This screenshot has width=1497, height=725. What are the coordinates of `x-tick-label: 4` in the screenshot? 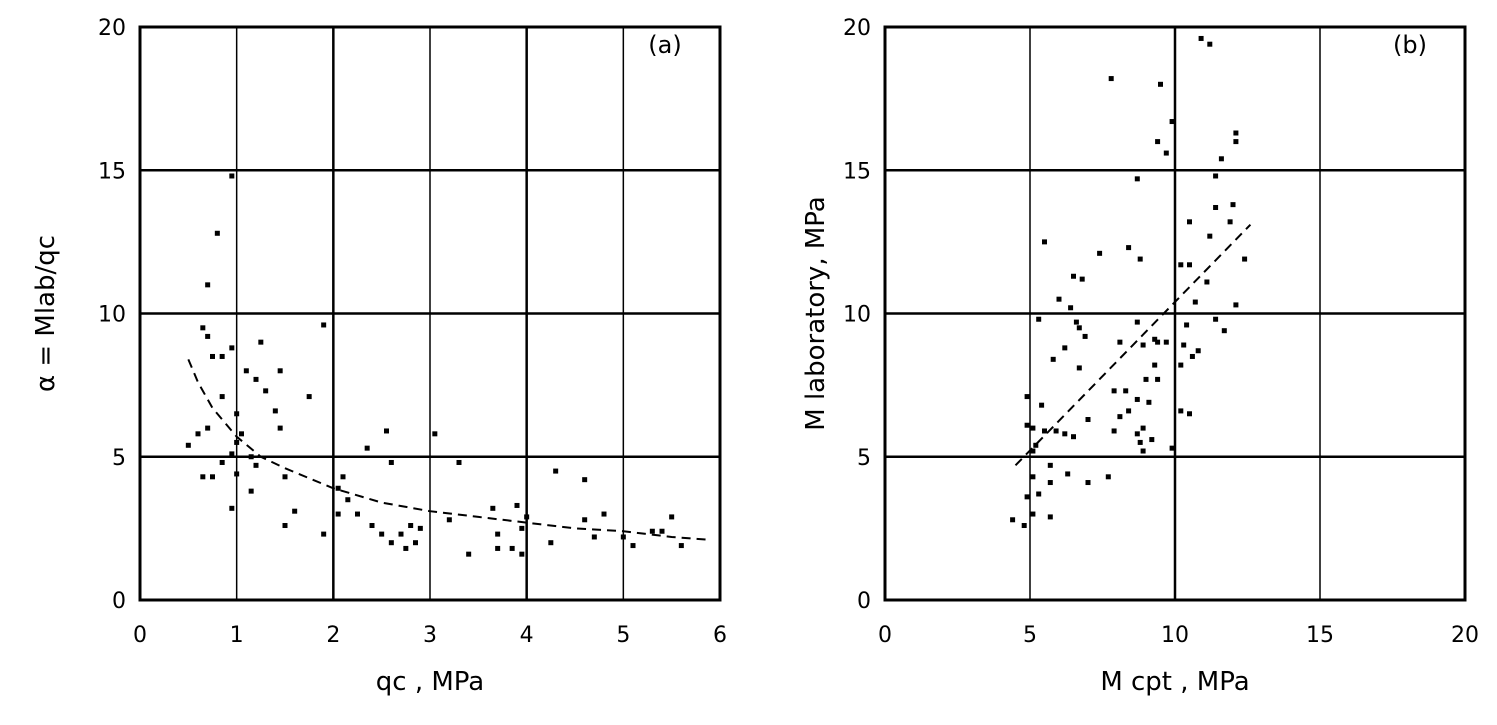 It's located at (527, 635).